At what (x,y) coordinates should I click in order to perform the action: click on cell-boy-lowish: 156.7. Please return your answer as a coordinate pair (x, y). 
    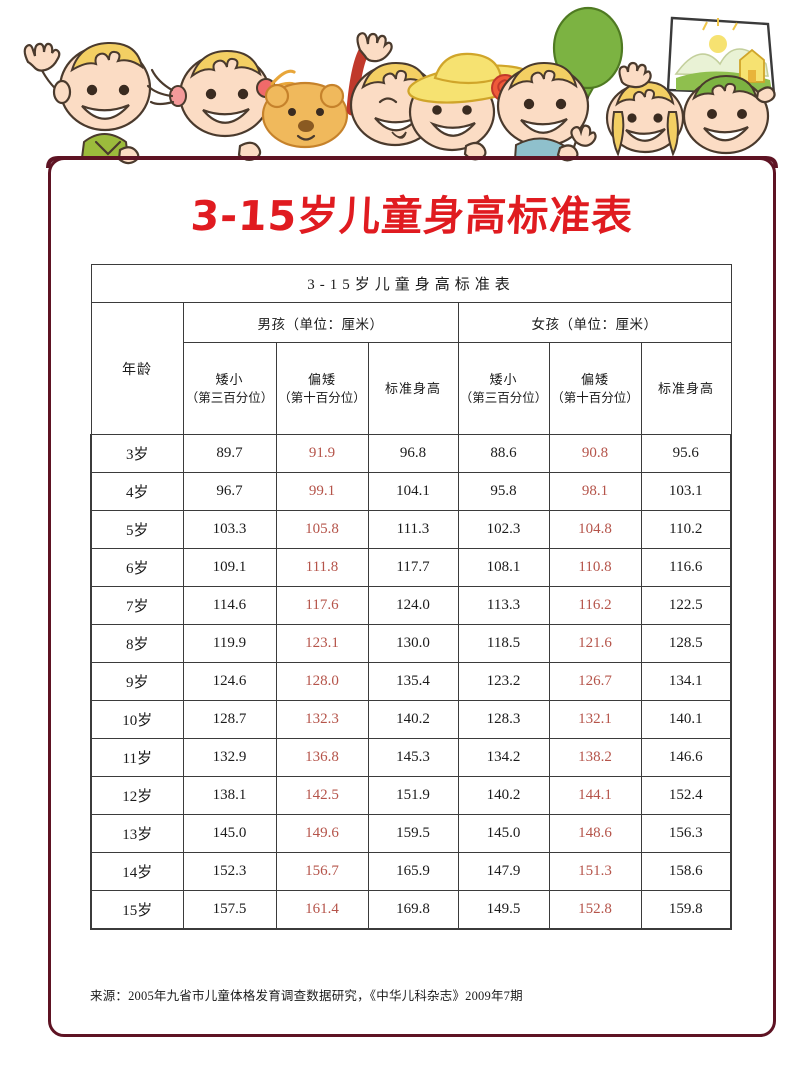
    Looking at the image, I should click on (322, 871).